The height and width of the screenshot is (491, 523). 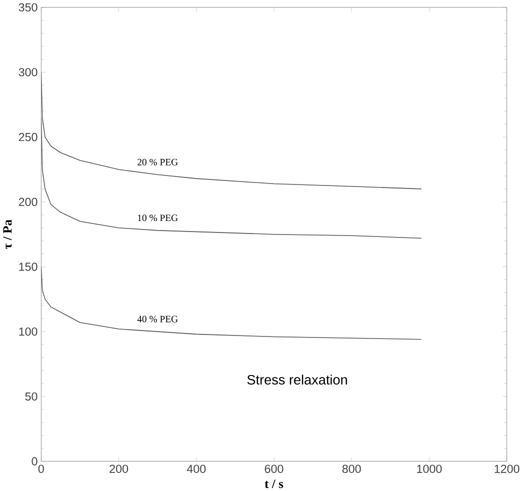 What do you see at coordinates (7, 234) in the screenshot?
I see `y-axis-title: τ / Pa` at bounding box center [7, 234].